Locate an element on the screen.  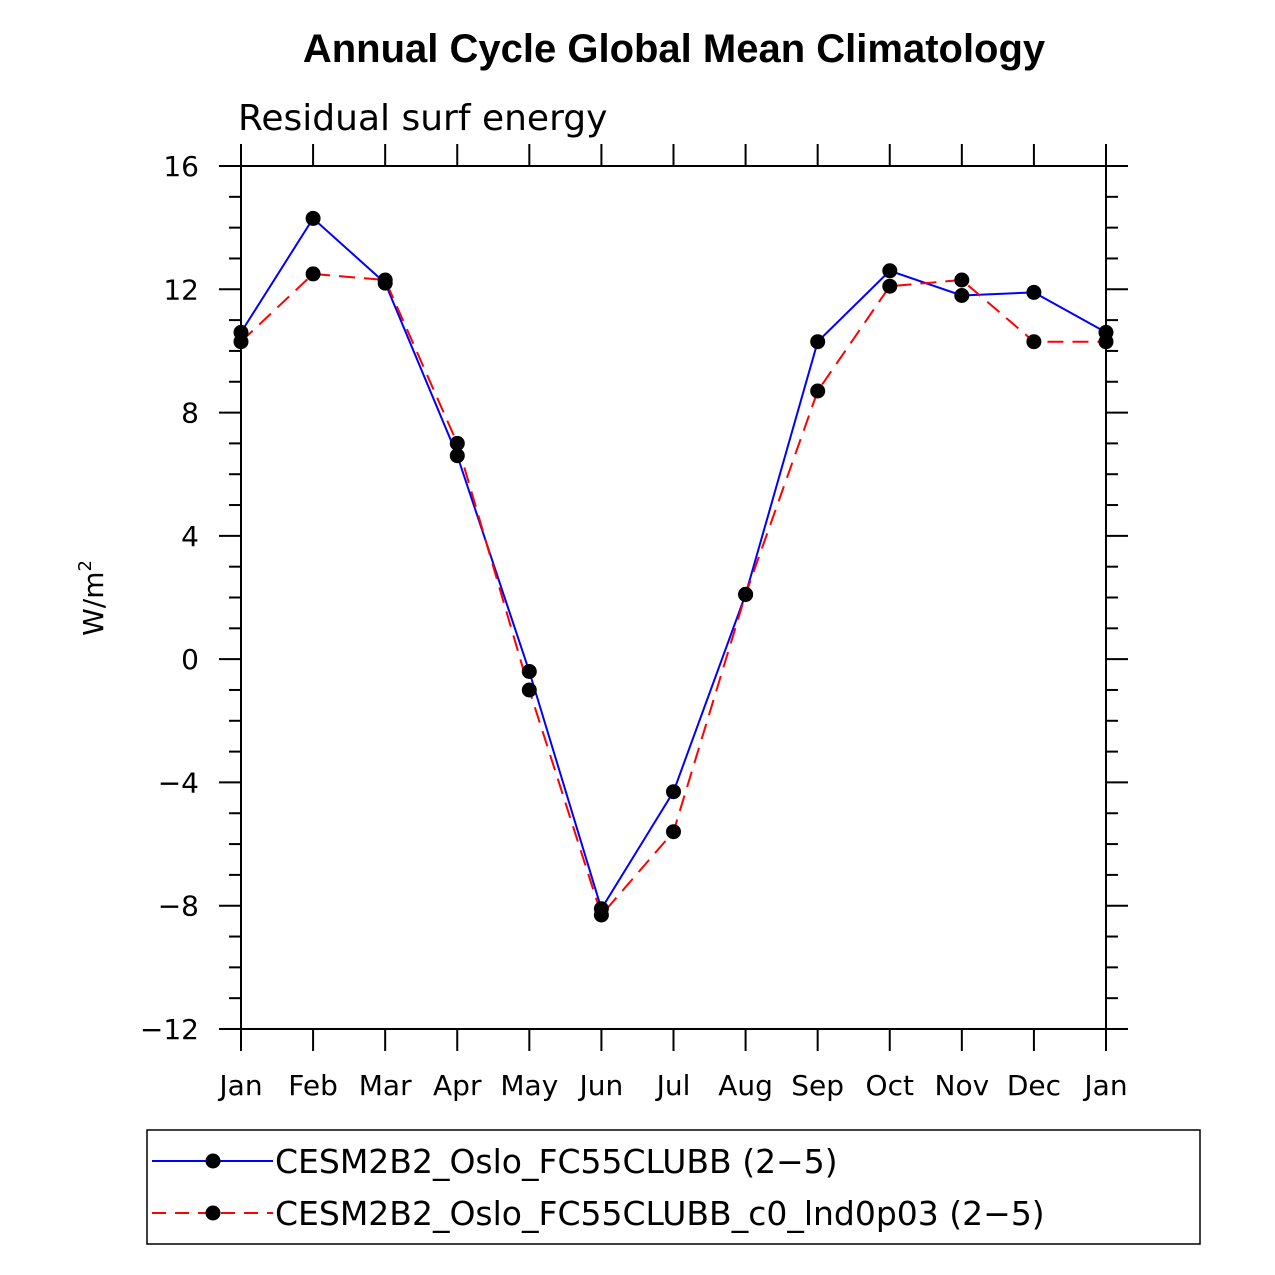
x-tick-label: Apr is located at coordinates (457, 1085).